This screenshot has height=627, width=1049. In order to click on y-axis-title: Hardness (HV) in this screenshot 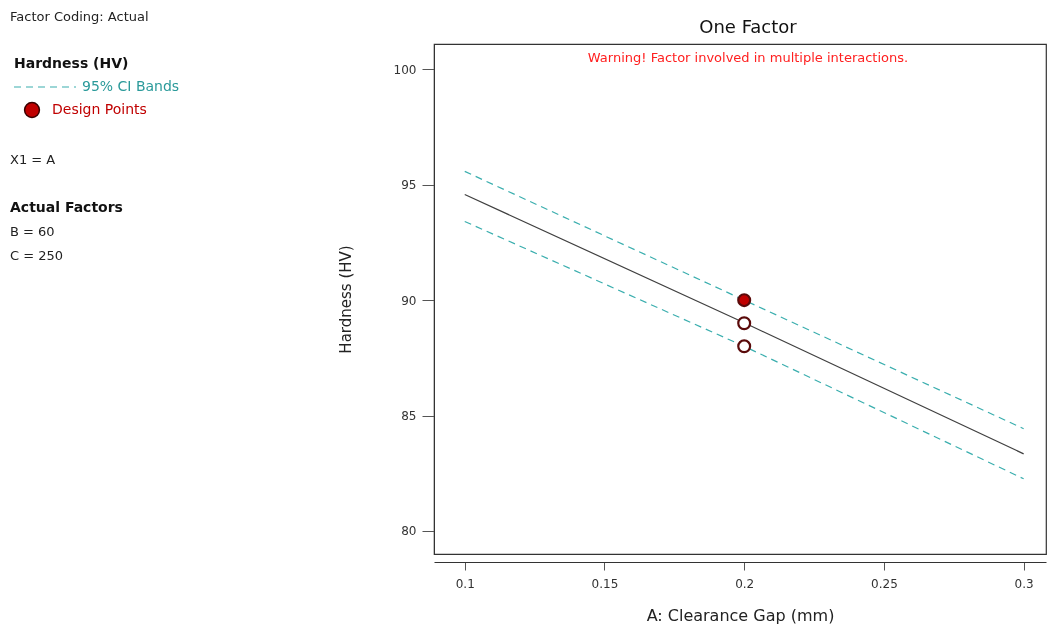, I will do `click(345, 299)`.